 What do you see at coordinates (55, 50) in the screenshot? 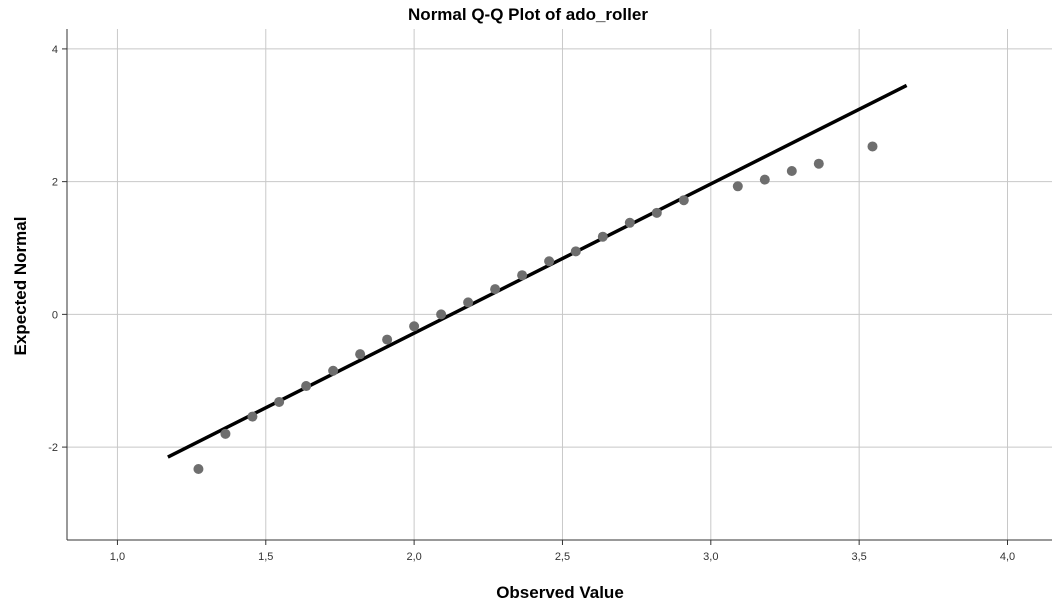
I see `y-tick-label: 4` at bounding box center [55, 50].